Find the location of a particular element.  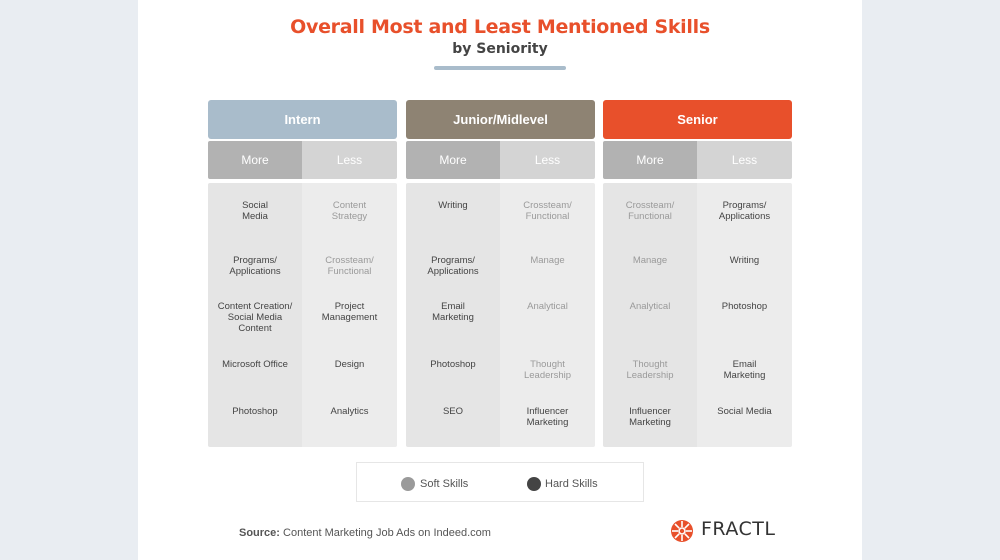

skill-cell: Analytics is located at coordinates (349, 411).